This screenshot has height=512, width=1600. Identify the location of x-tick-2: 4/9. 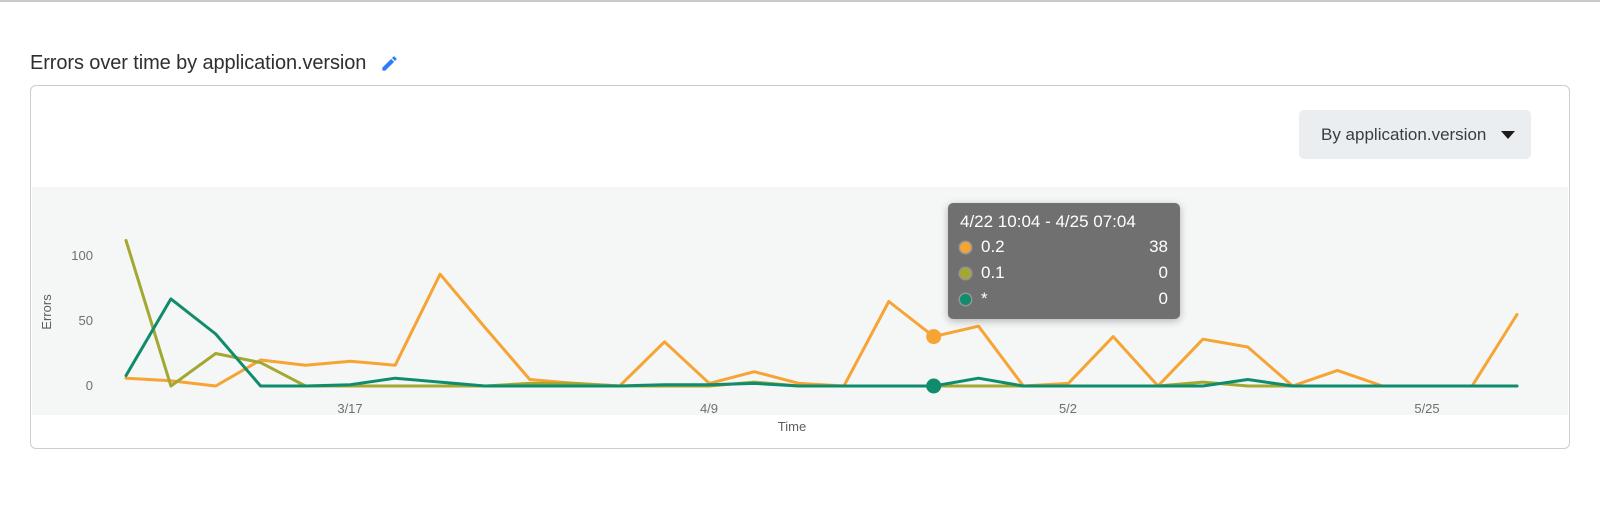
(709, 408).